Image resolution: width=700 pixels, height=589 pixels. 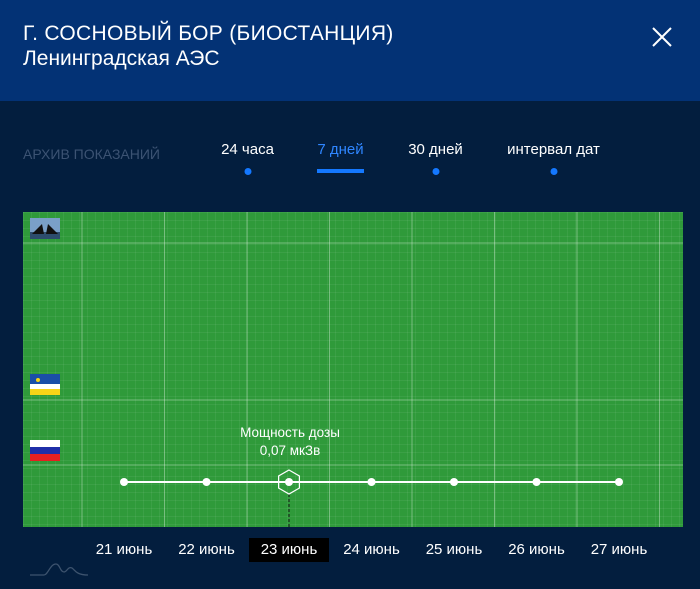 What do you see at coordinates (45, 450) in the screenshot?
I see `russia-flag-icon` at bounding box center [45, 450].